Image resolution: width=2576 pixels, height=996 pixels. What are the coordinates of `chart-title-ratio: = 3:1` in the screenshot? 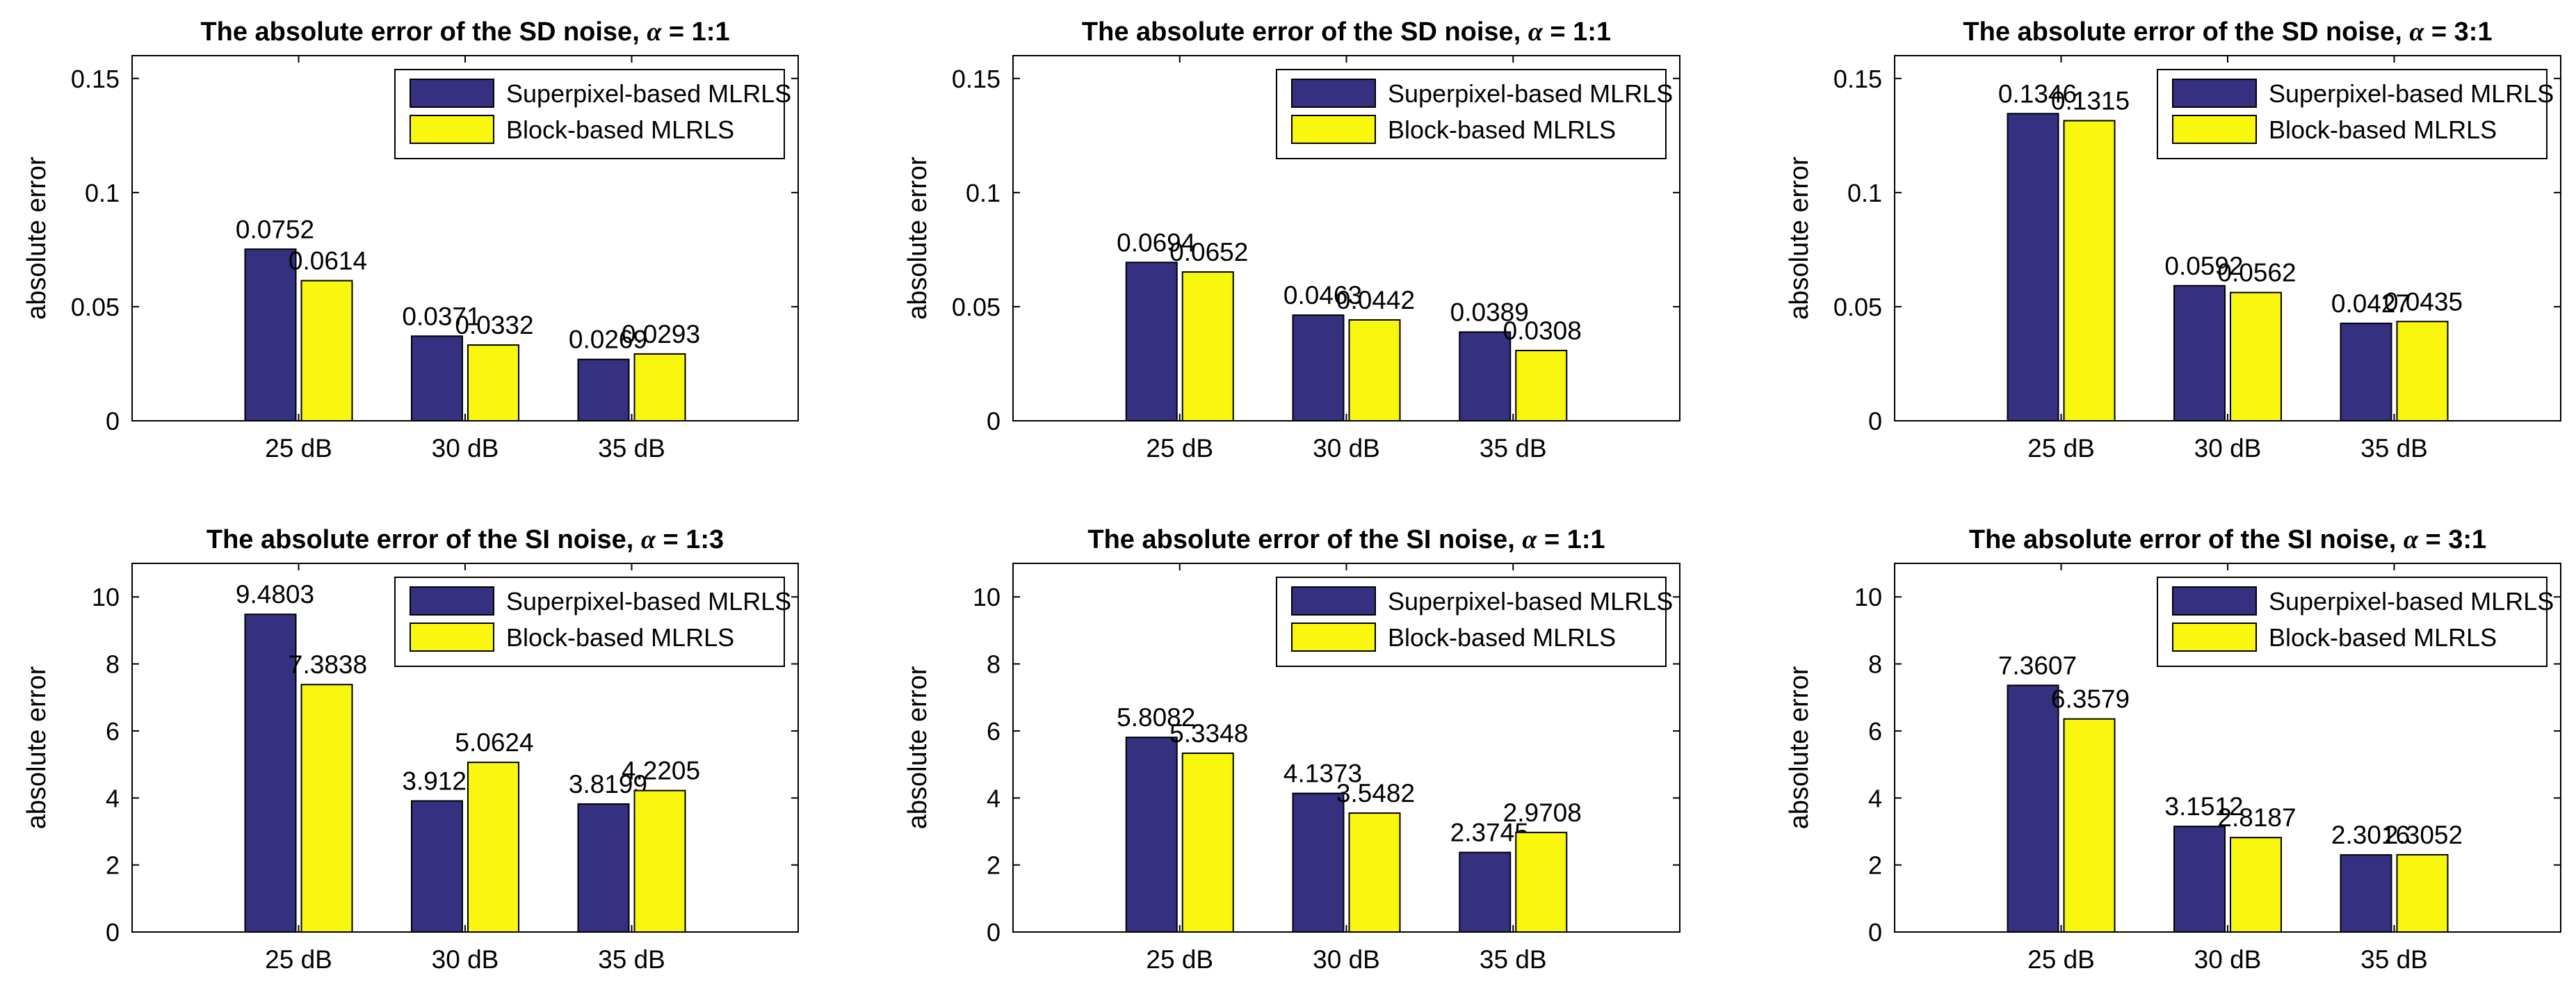 It's located at (2458, 32).